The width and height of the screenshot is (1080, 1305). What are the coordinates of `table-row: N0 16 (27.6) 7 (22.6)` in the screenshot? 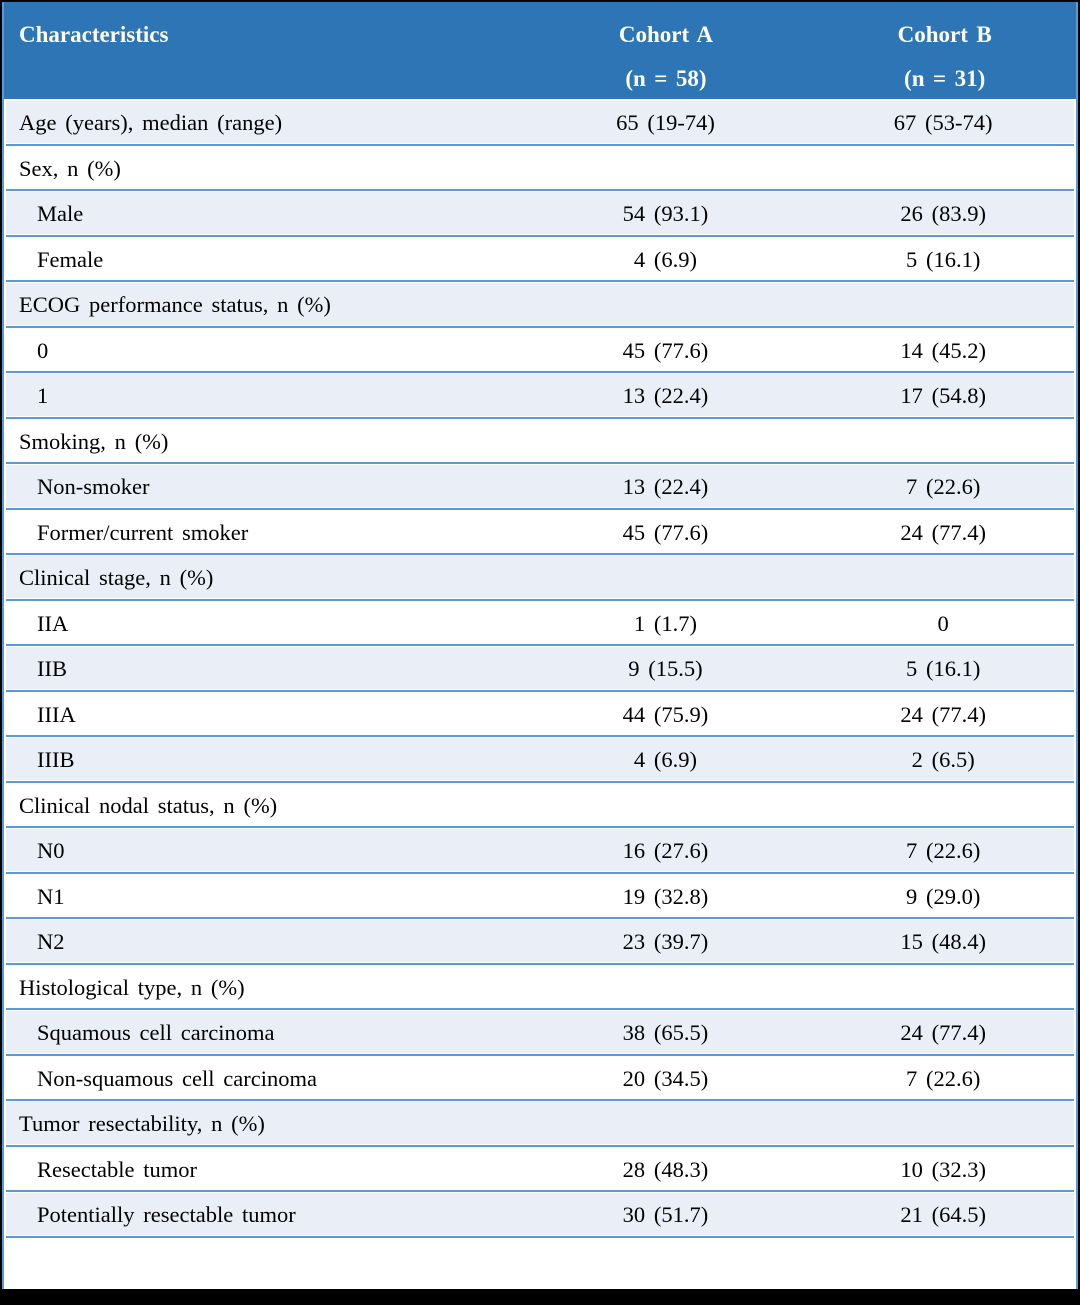 It's located at (540, 851).